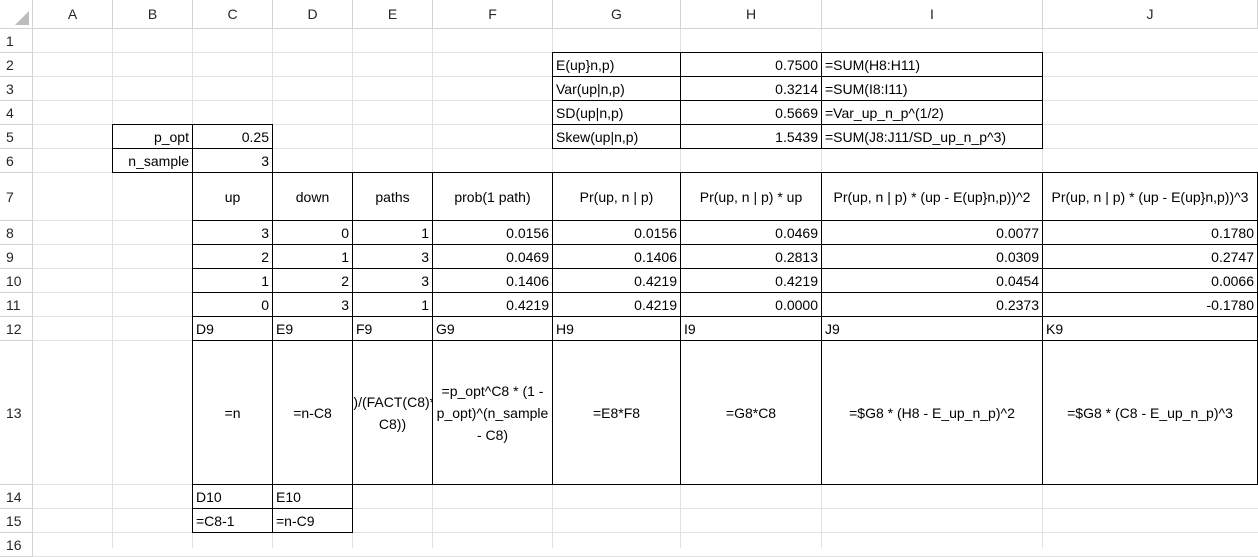 The image size is (1258, 557). Describe the element at coordinates (492, 196) in the screenshot. I see `table-header-cell: prob(1 path)` at that location.